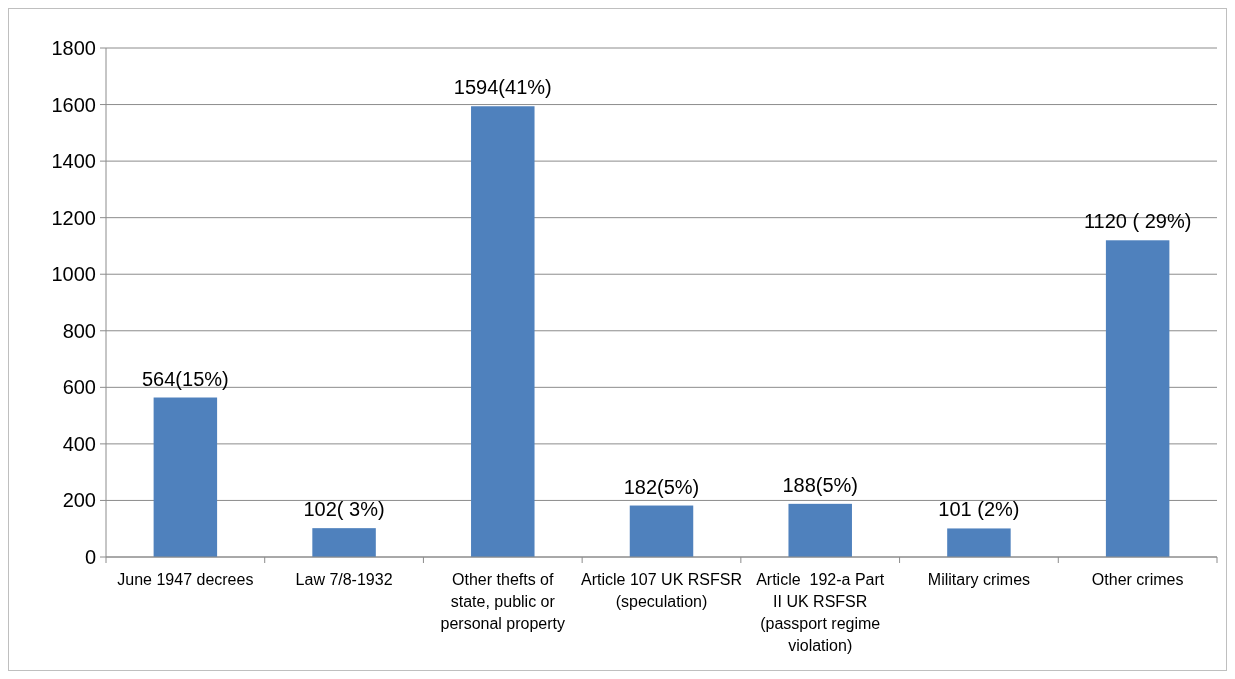  I want to click on x-tick-label: Other thefts of state, public or personal property, so click(503, 601).